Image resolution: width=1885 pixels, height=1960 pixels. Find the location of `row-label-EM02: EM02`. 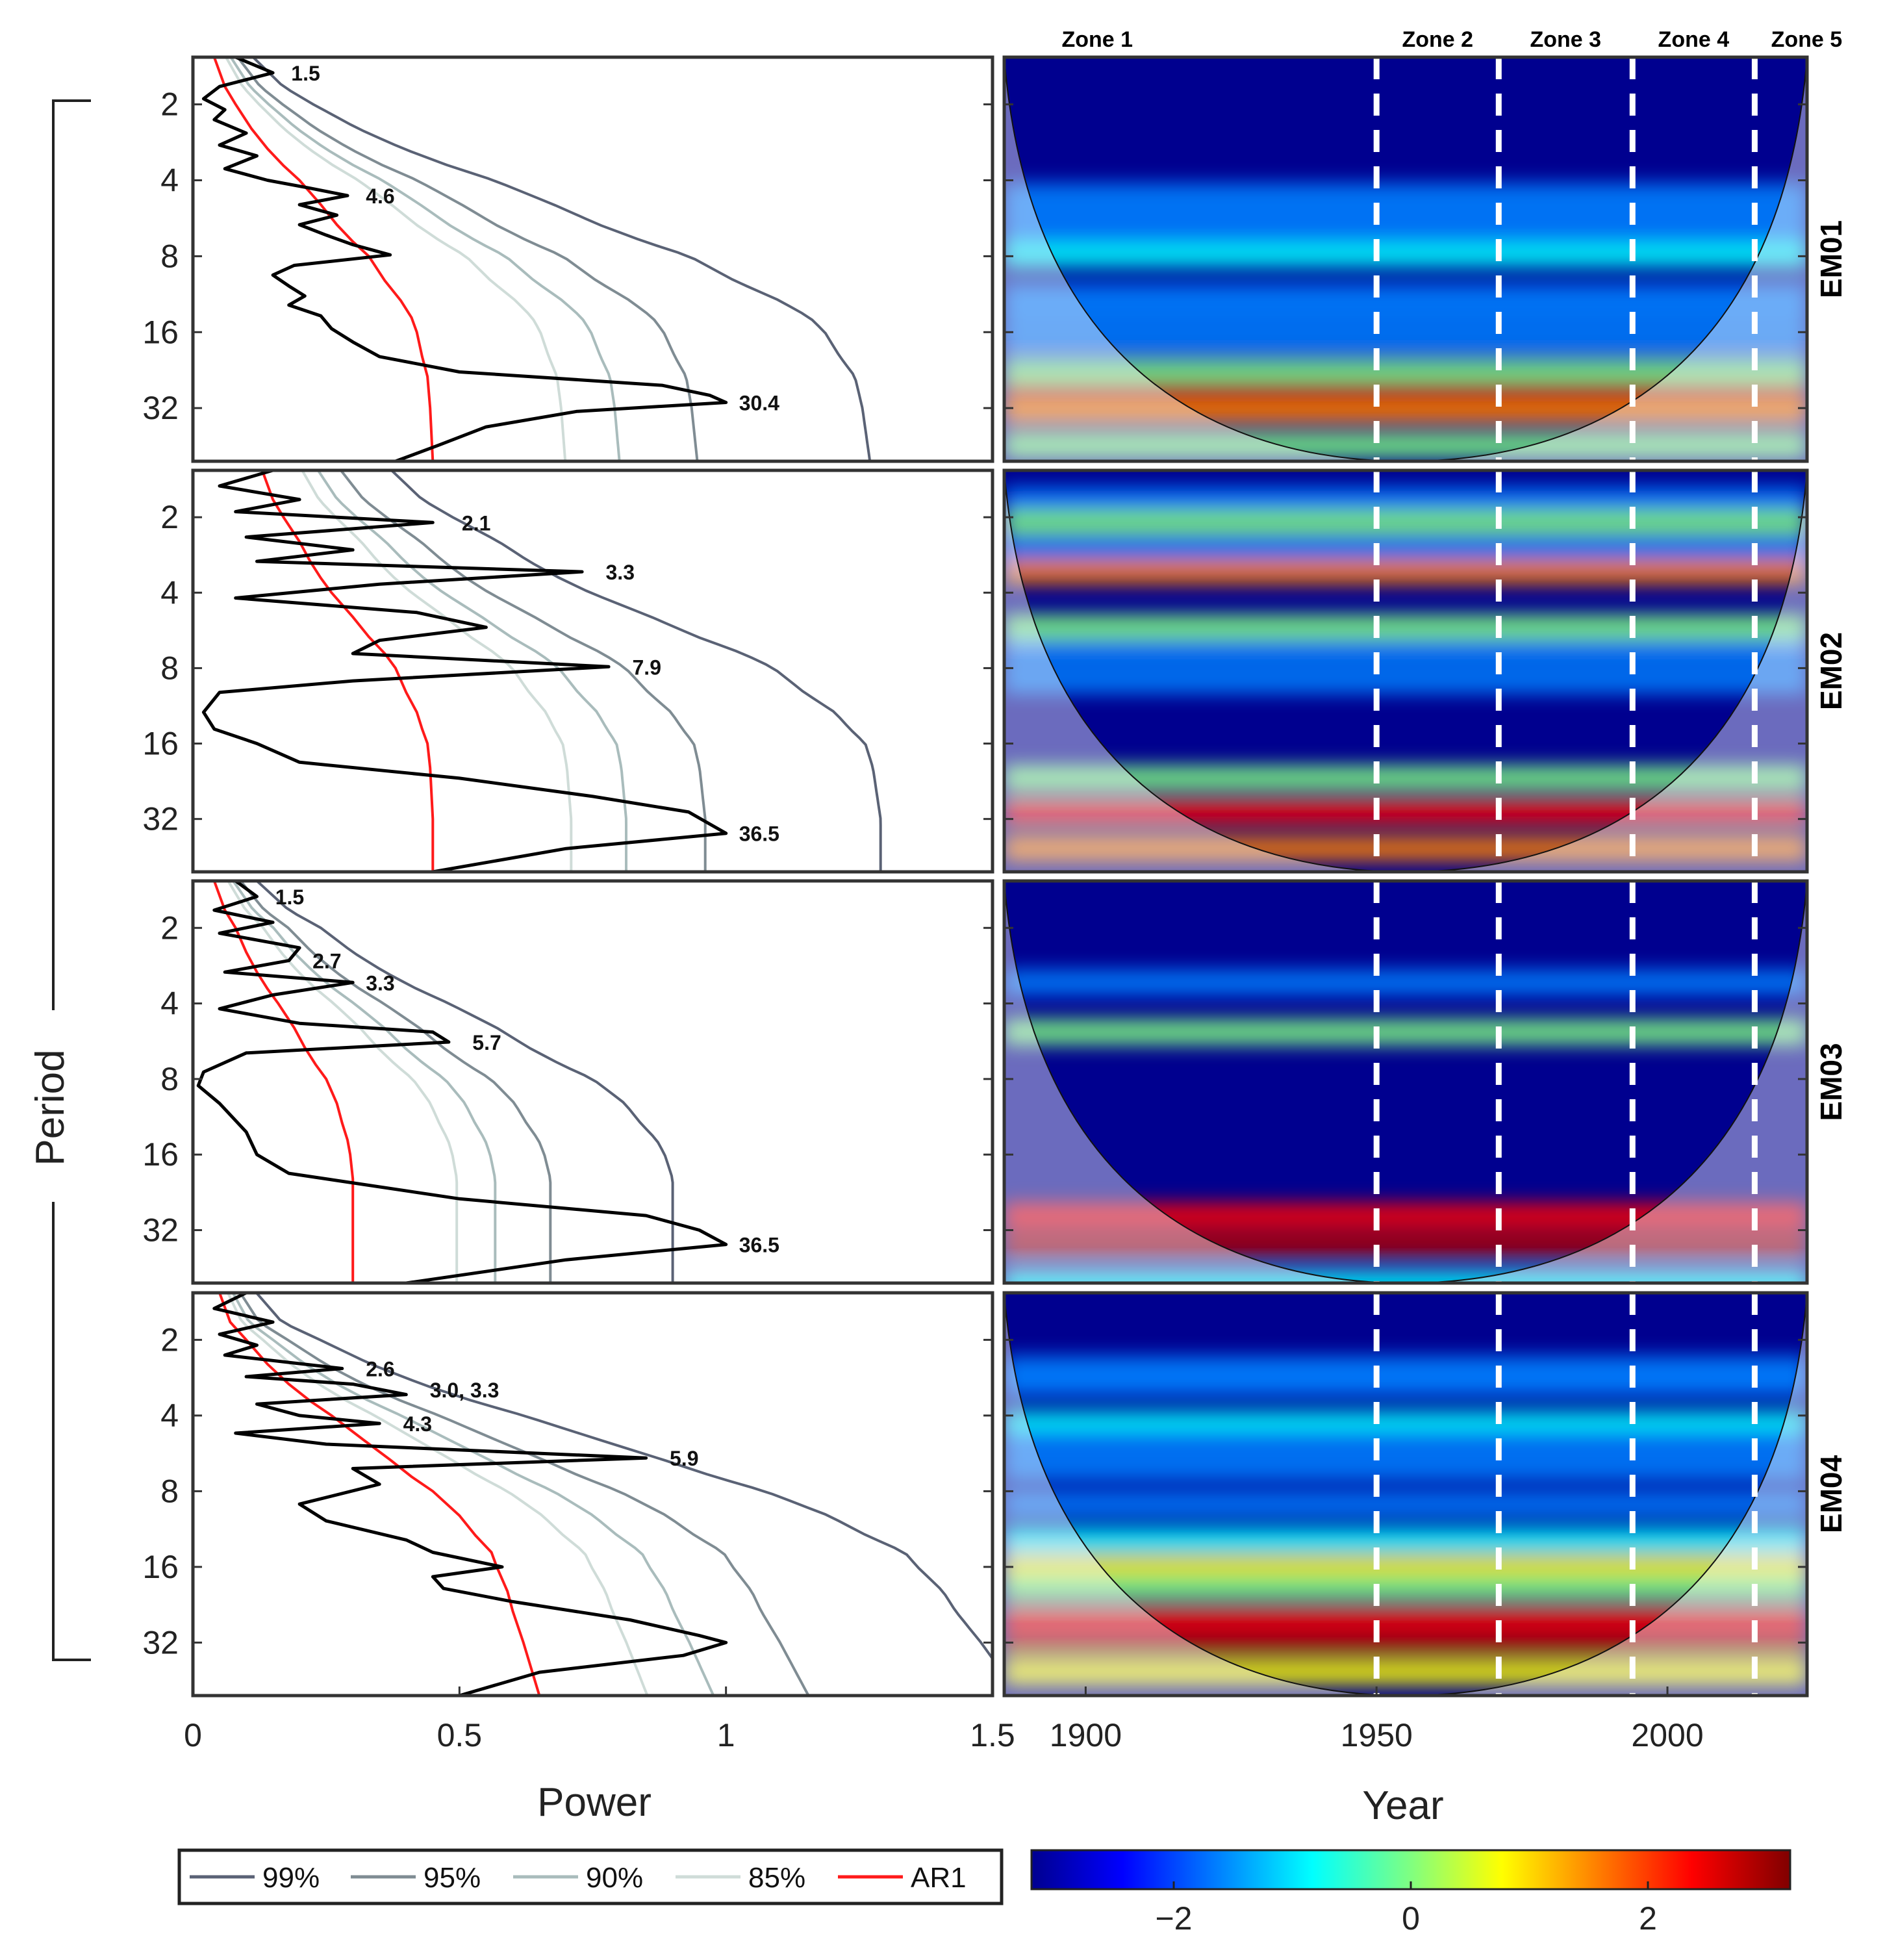

row-label-EM02: EM02 is located at coordinates (1831, 671).